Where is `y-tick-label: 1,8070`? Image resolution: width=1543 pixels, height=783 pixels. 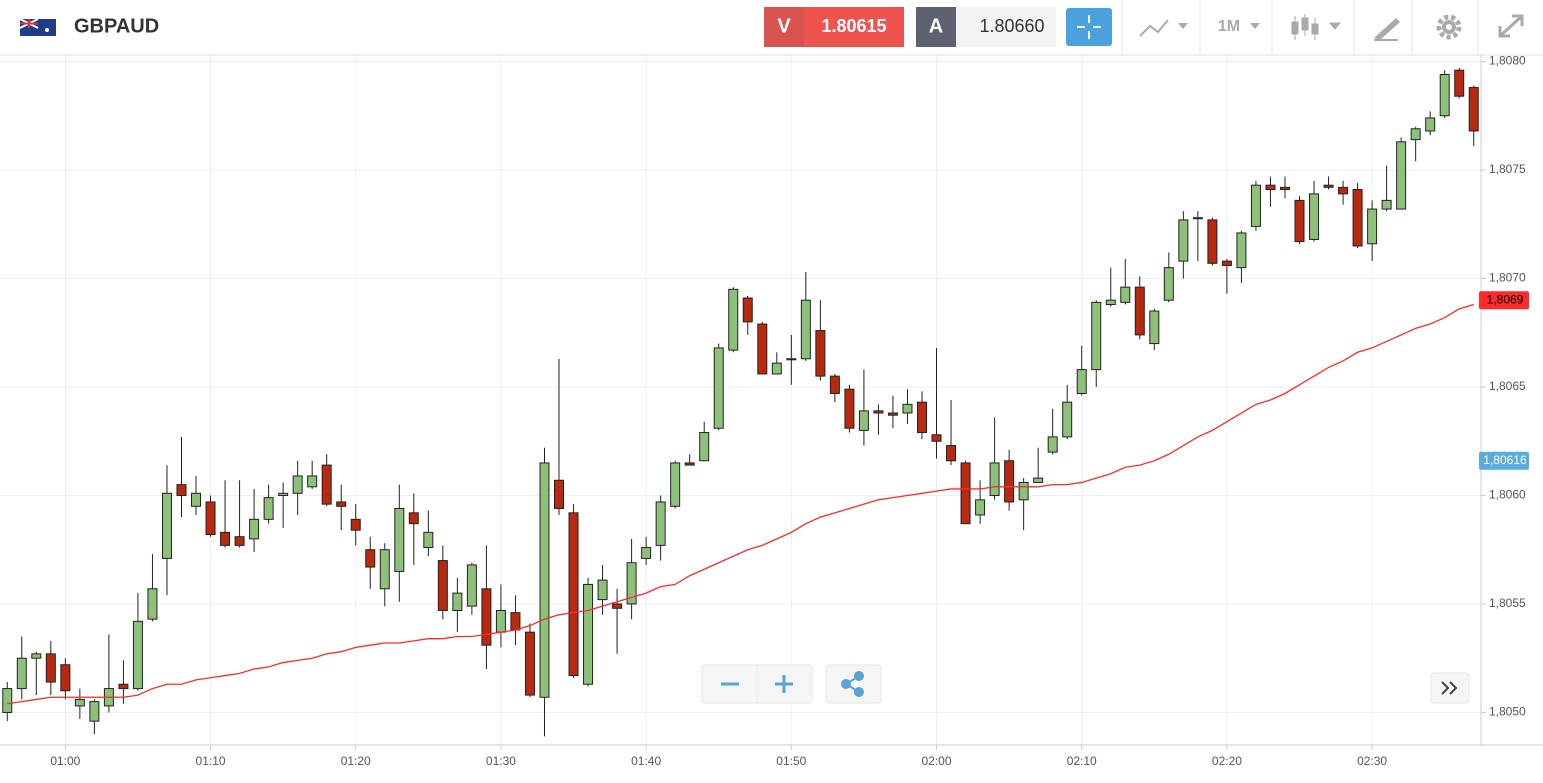 y-tick-label: 1,8070 is located at coordinates (1507, 278).